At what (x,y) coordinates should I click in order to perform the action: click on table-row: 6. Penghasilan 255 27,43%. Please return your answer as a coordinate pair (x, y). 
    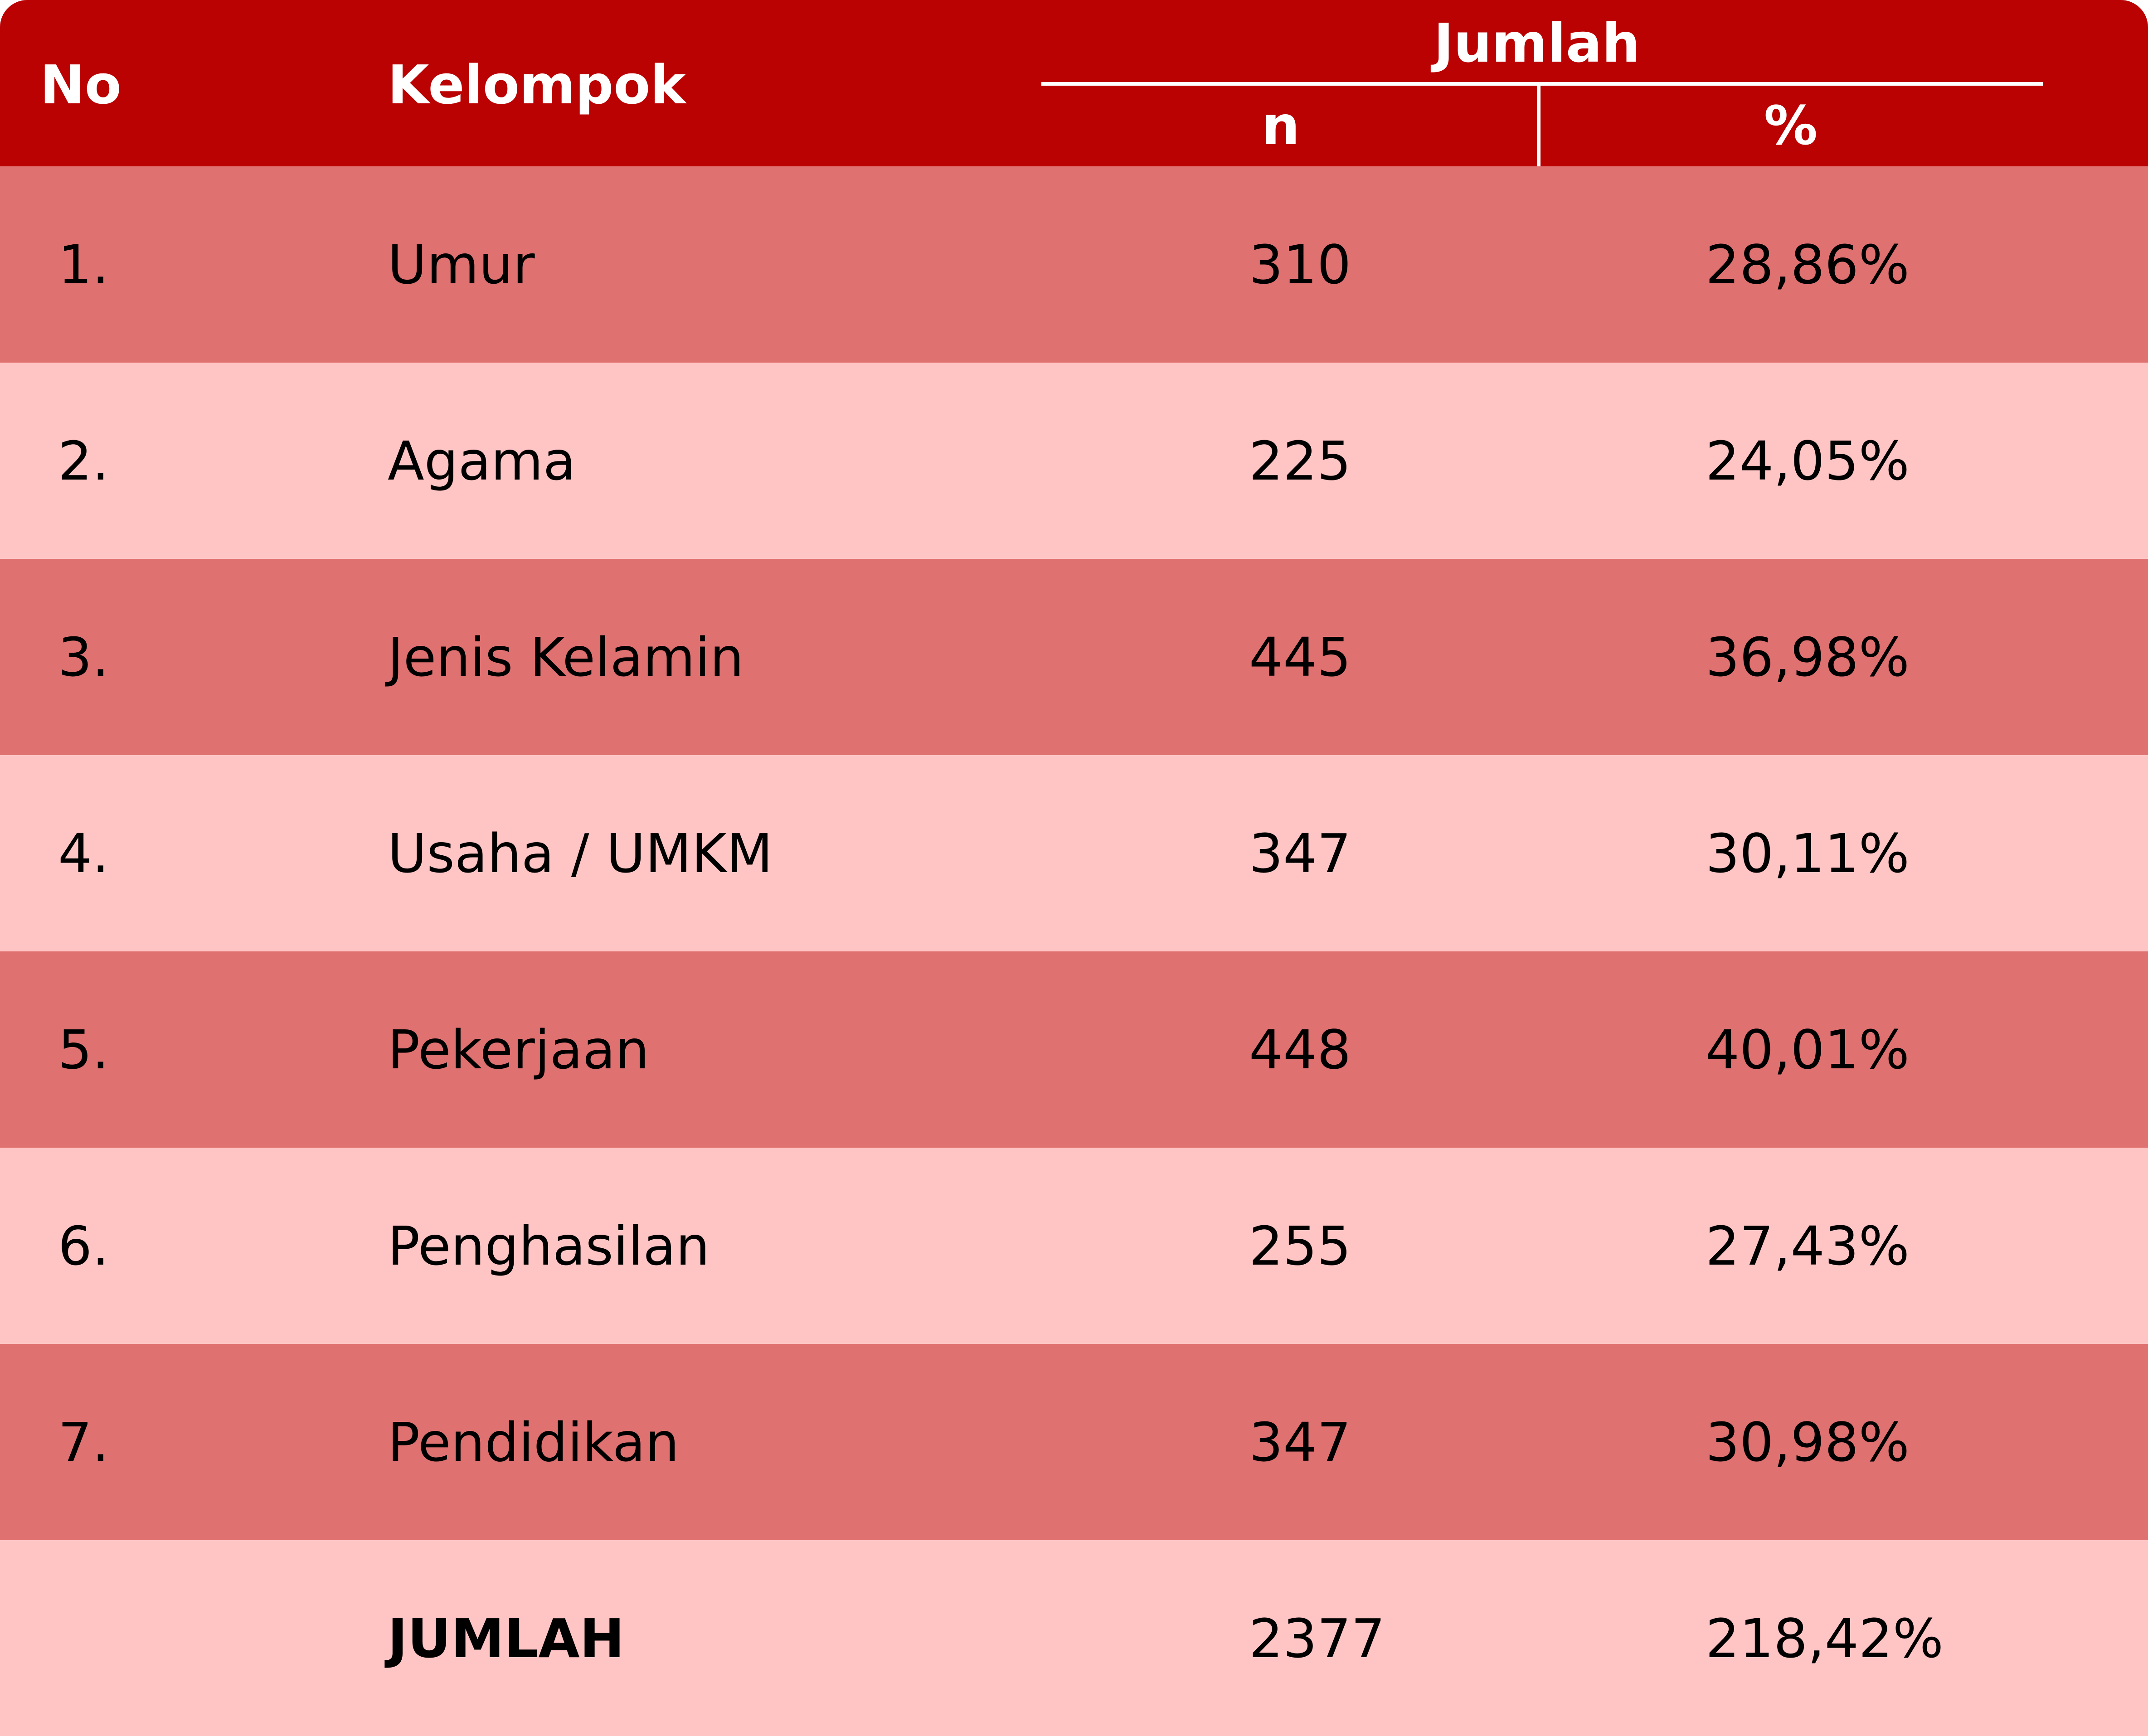
    Looking at the image, I should click on (1074, 1246).